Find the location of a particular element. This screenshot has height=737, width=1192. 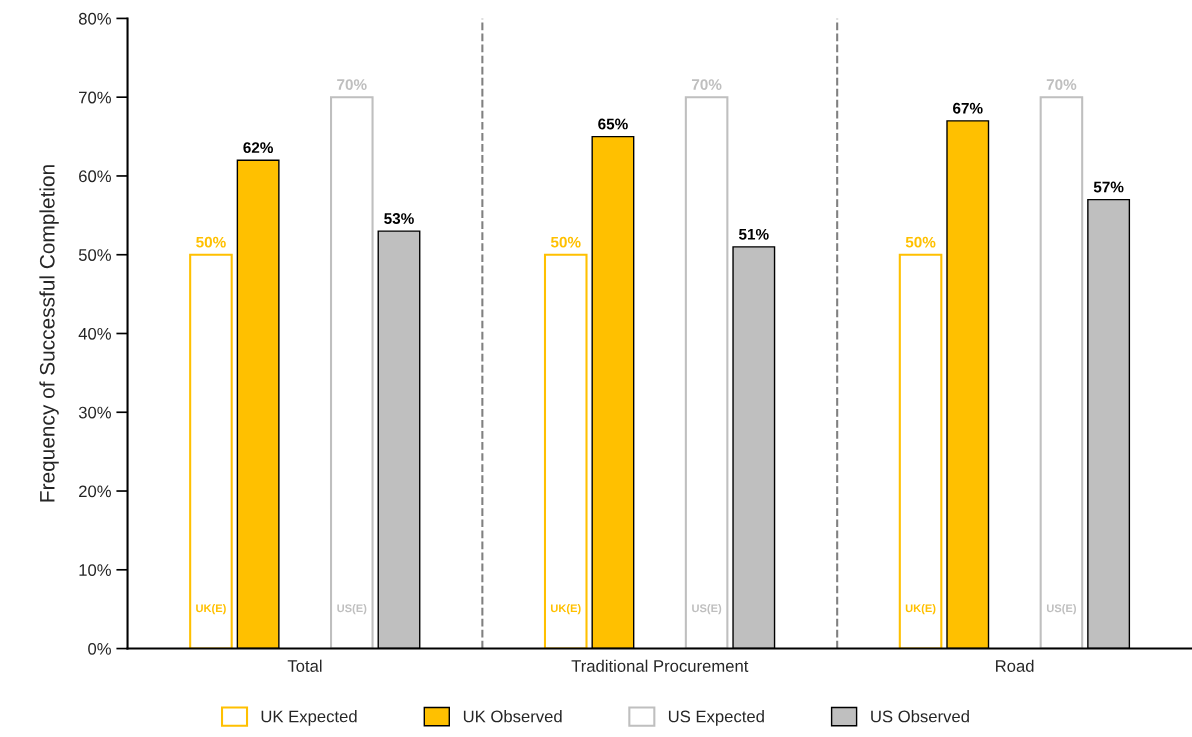

legend-label: US Observed is located at coordinates (920, 716).